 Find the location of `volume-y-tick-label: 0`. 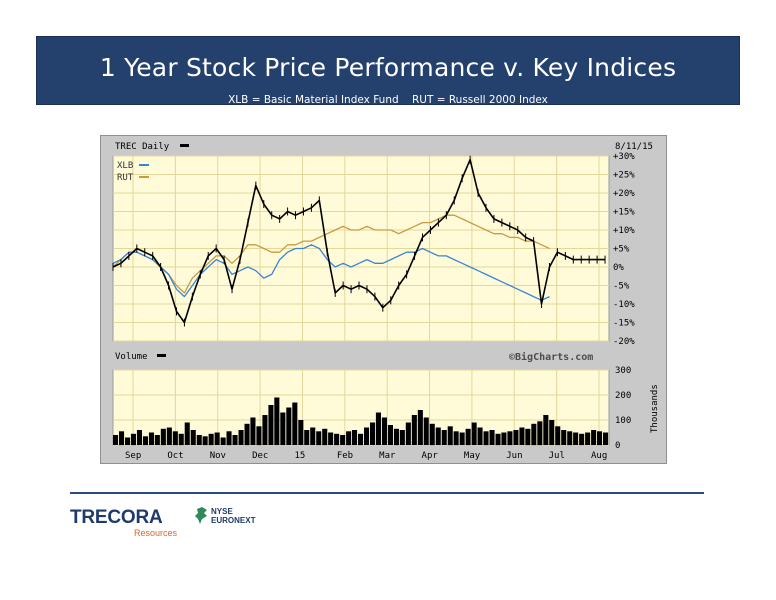

volume-y-tick-label: 0 is located at coordinates (617, 446).